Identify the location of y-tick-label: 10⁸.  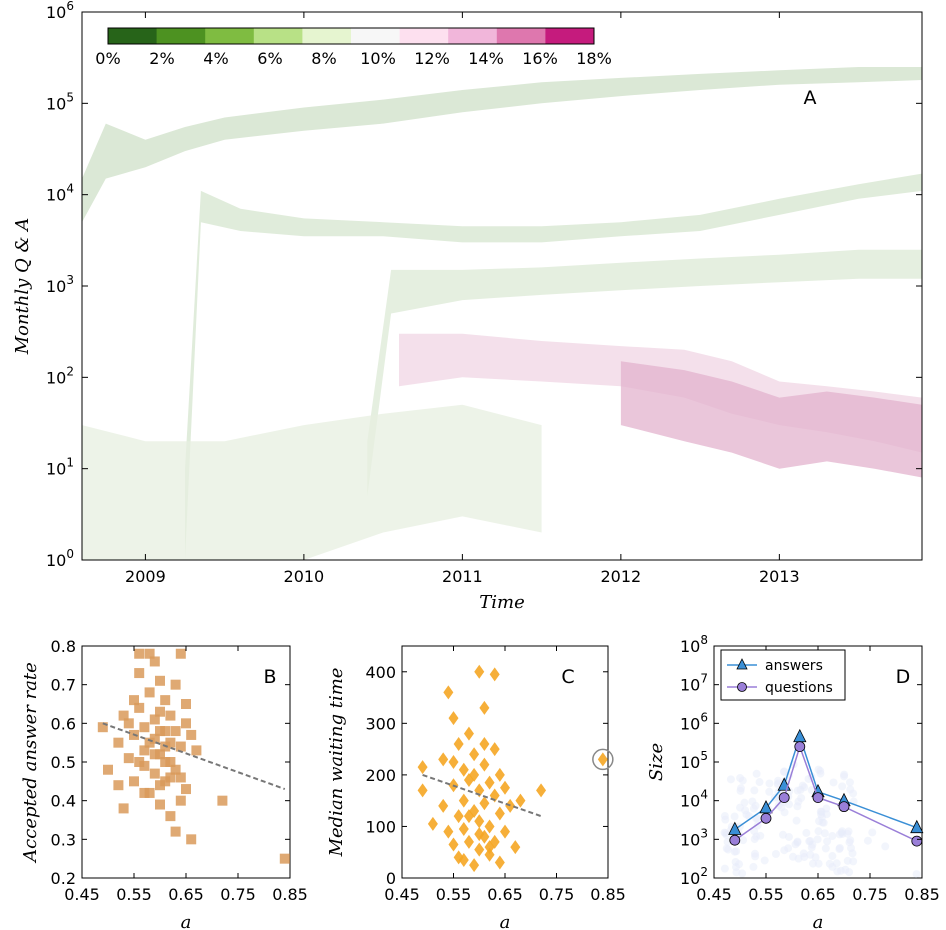
(694, 644).